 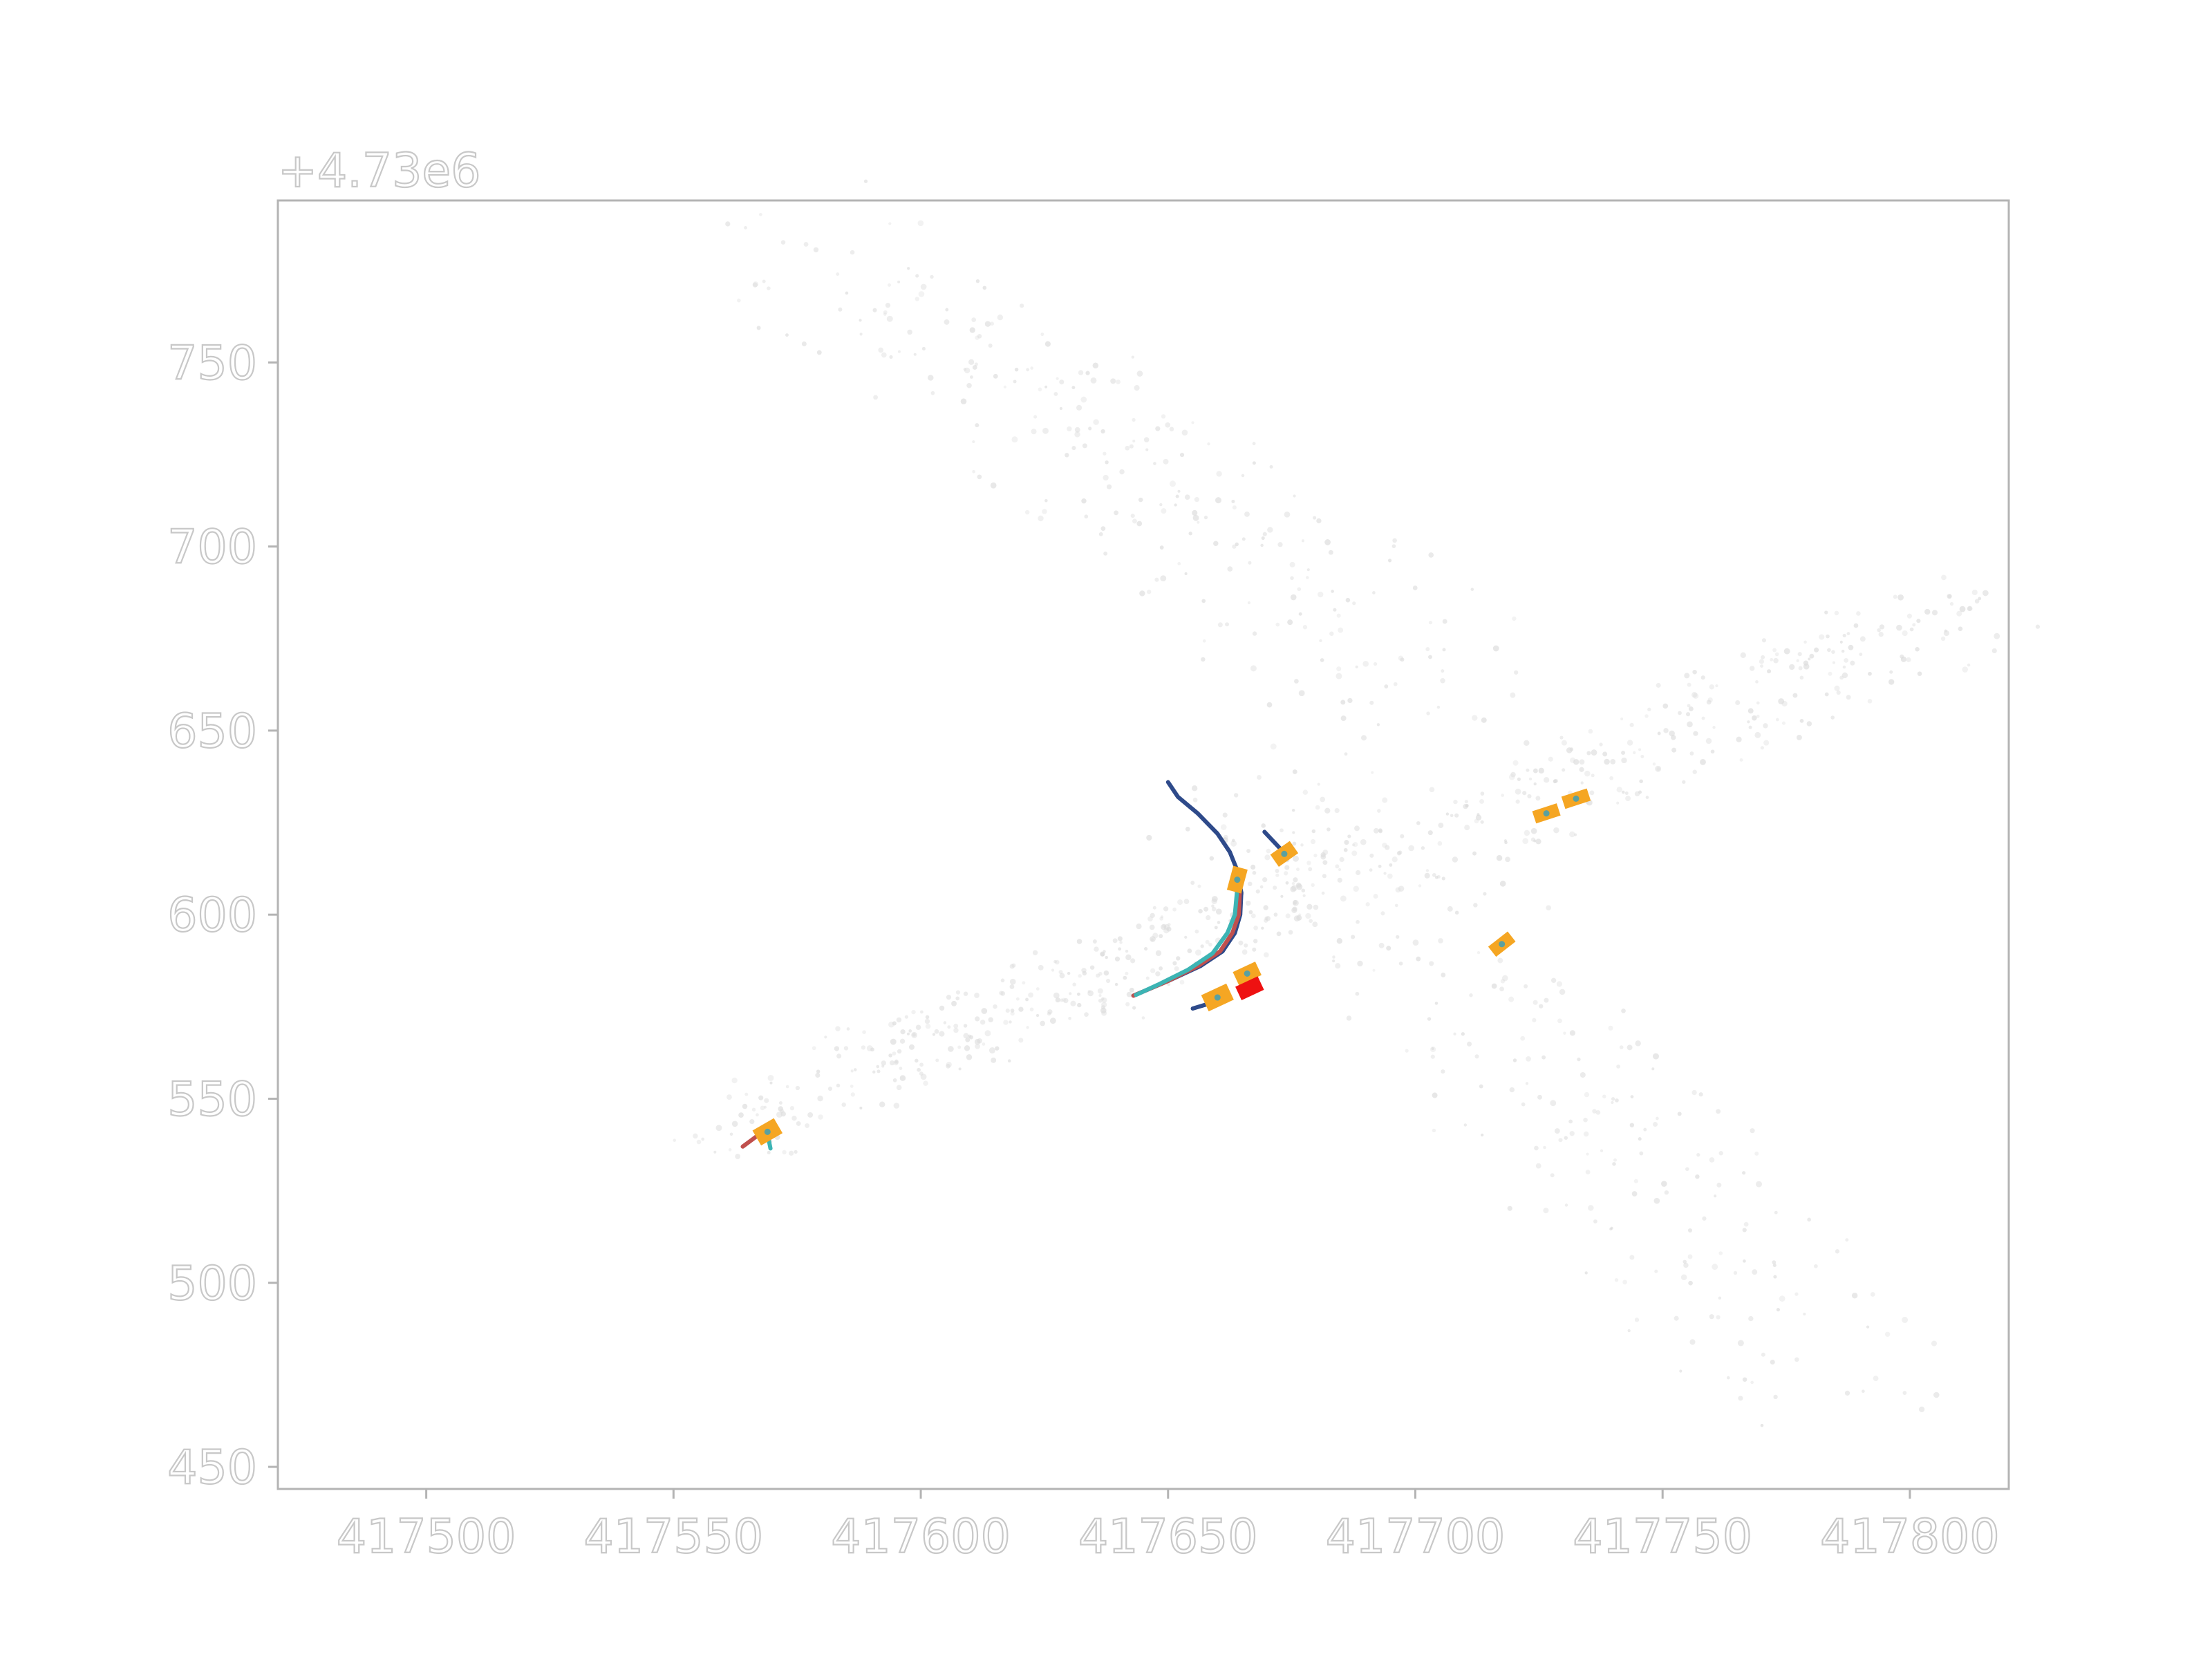 What do you see at coordinates (1171, 967) in the screenshot?
I see `agent-boxes` at bounding box center [1171, 967].